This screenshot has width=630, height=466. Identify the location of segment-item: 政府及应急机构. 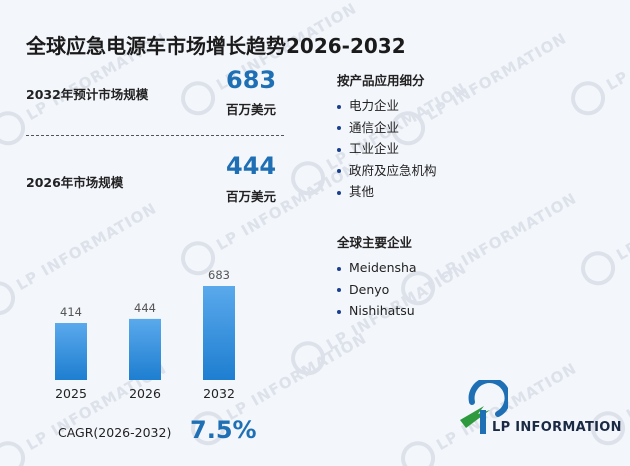
(387, 171).